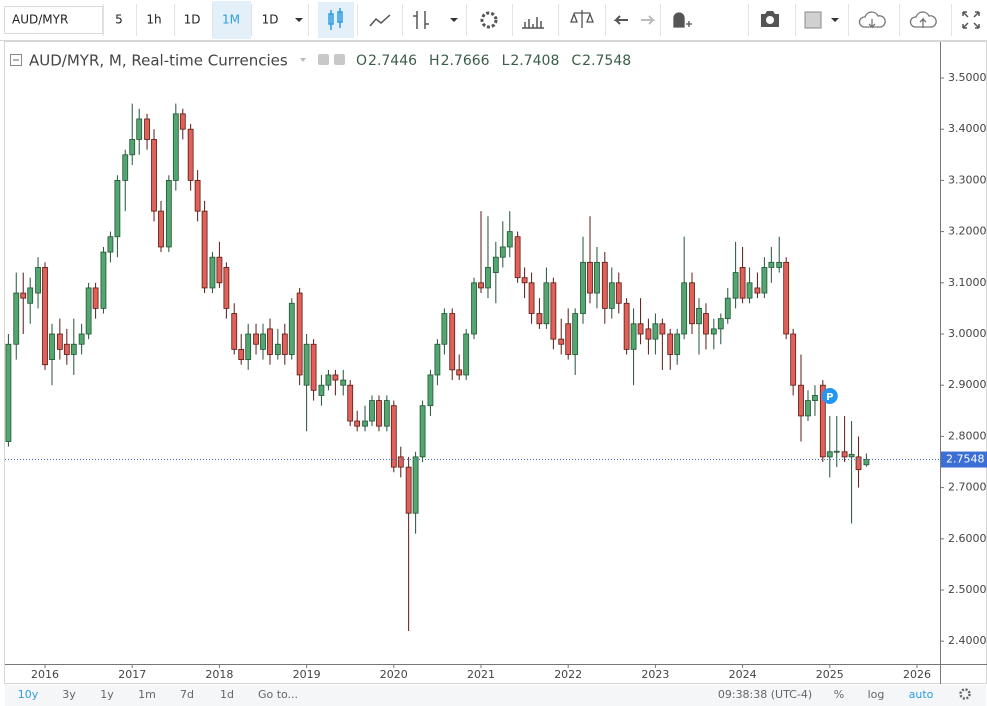 Image resolution: width=987 pixels, height=706 pixels. Describe the element at coordinates (923, 19) in the screenshot. I see `save-icon` at that location.